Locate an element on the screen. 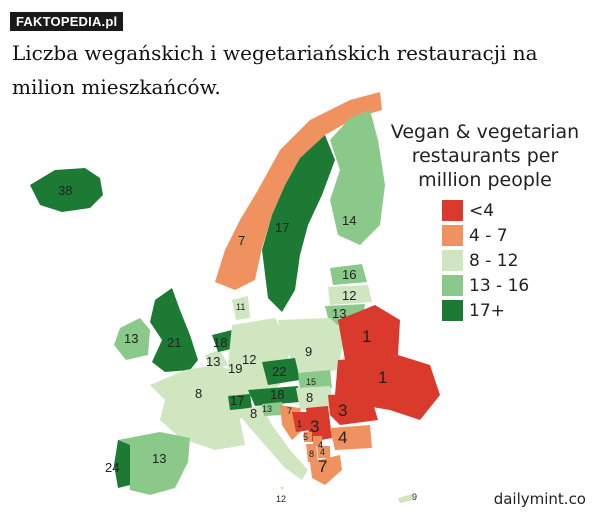 The width and height of the screenshot is (600, 520). country-italy is located at coordinates (271, 443).